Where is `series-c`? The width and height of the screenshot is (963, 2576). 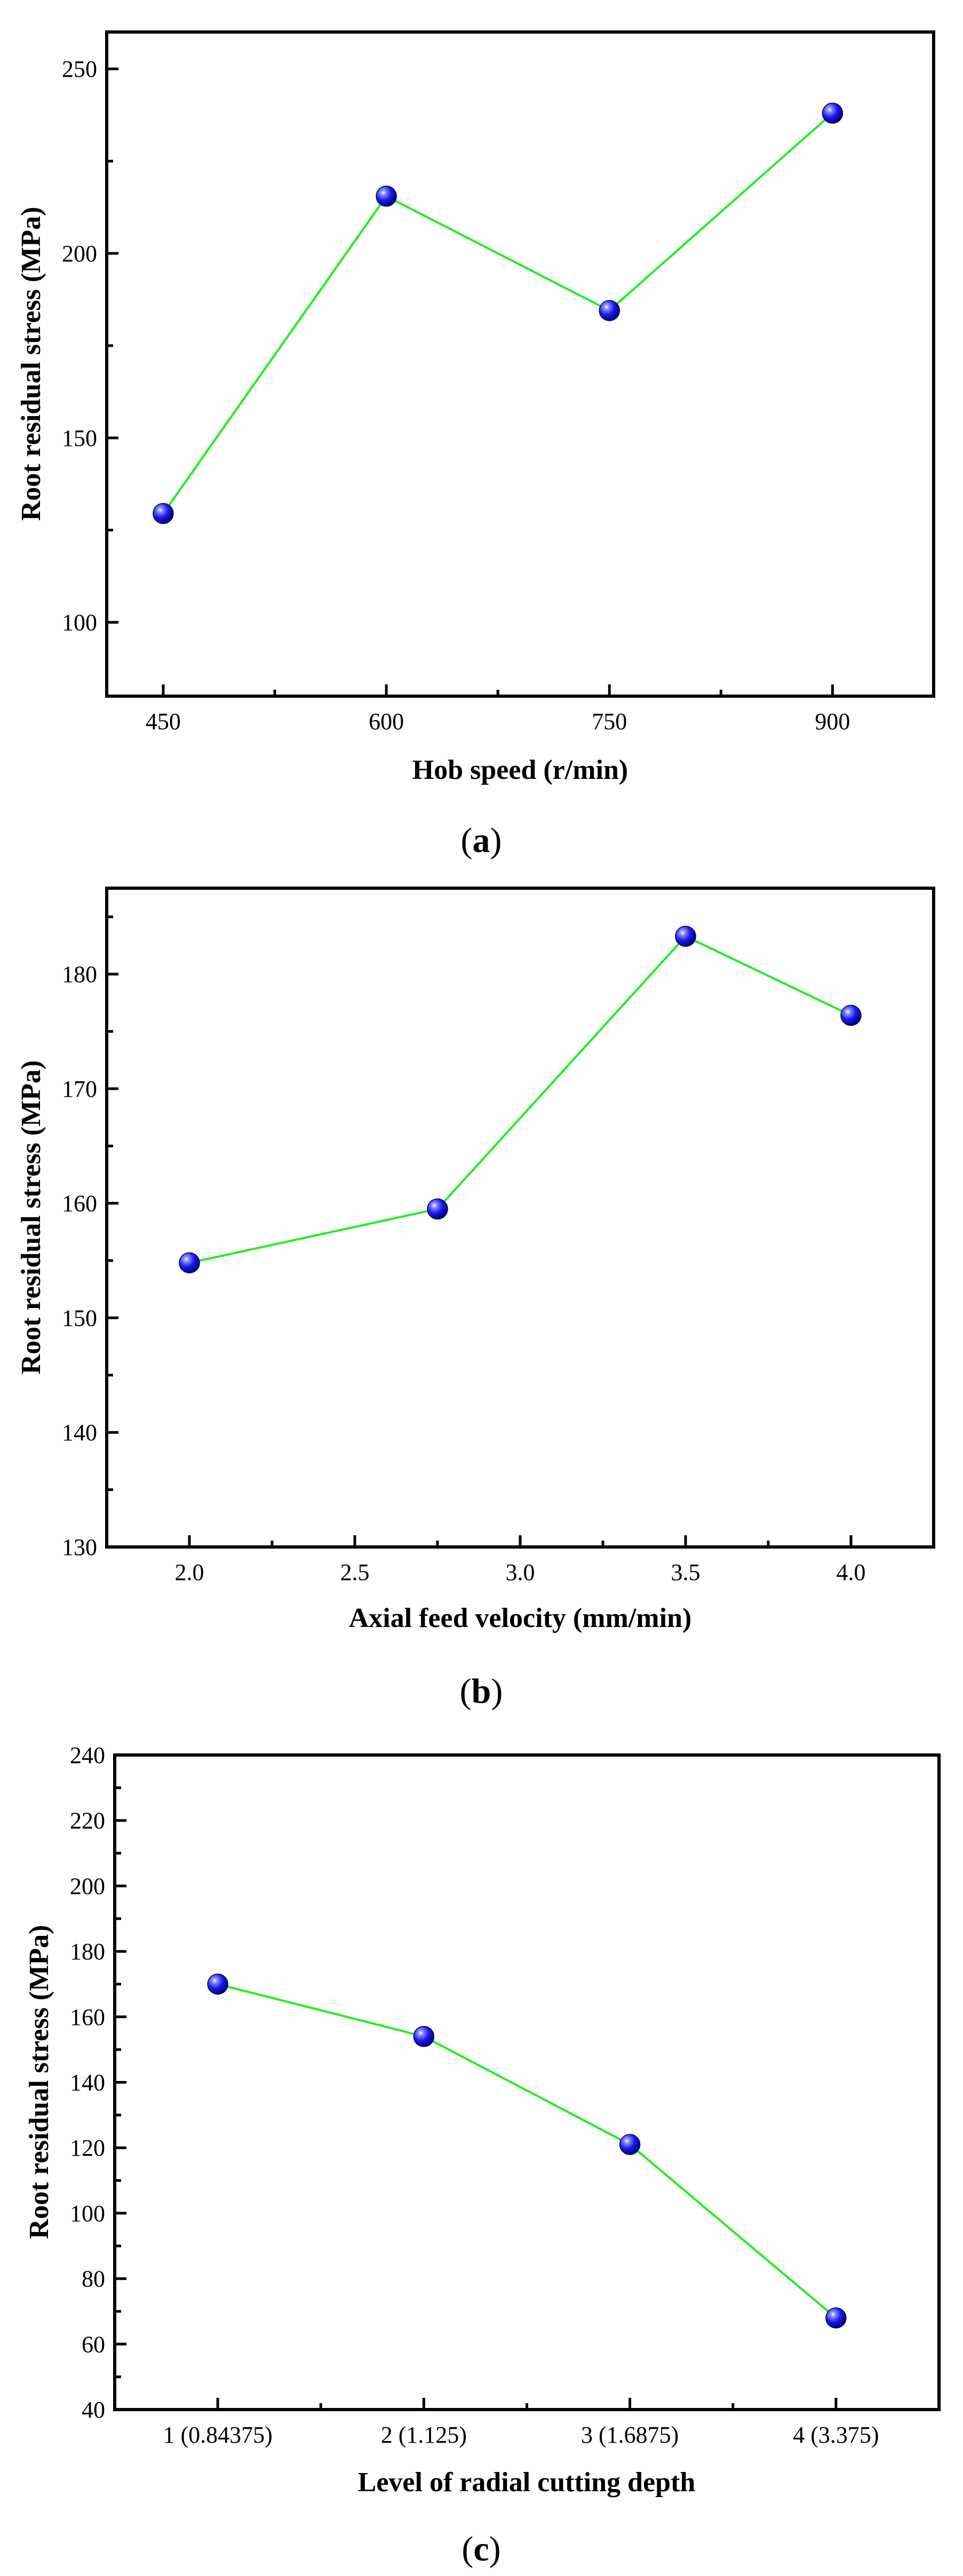 series-c is located at coordinates (527, 2150).